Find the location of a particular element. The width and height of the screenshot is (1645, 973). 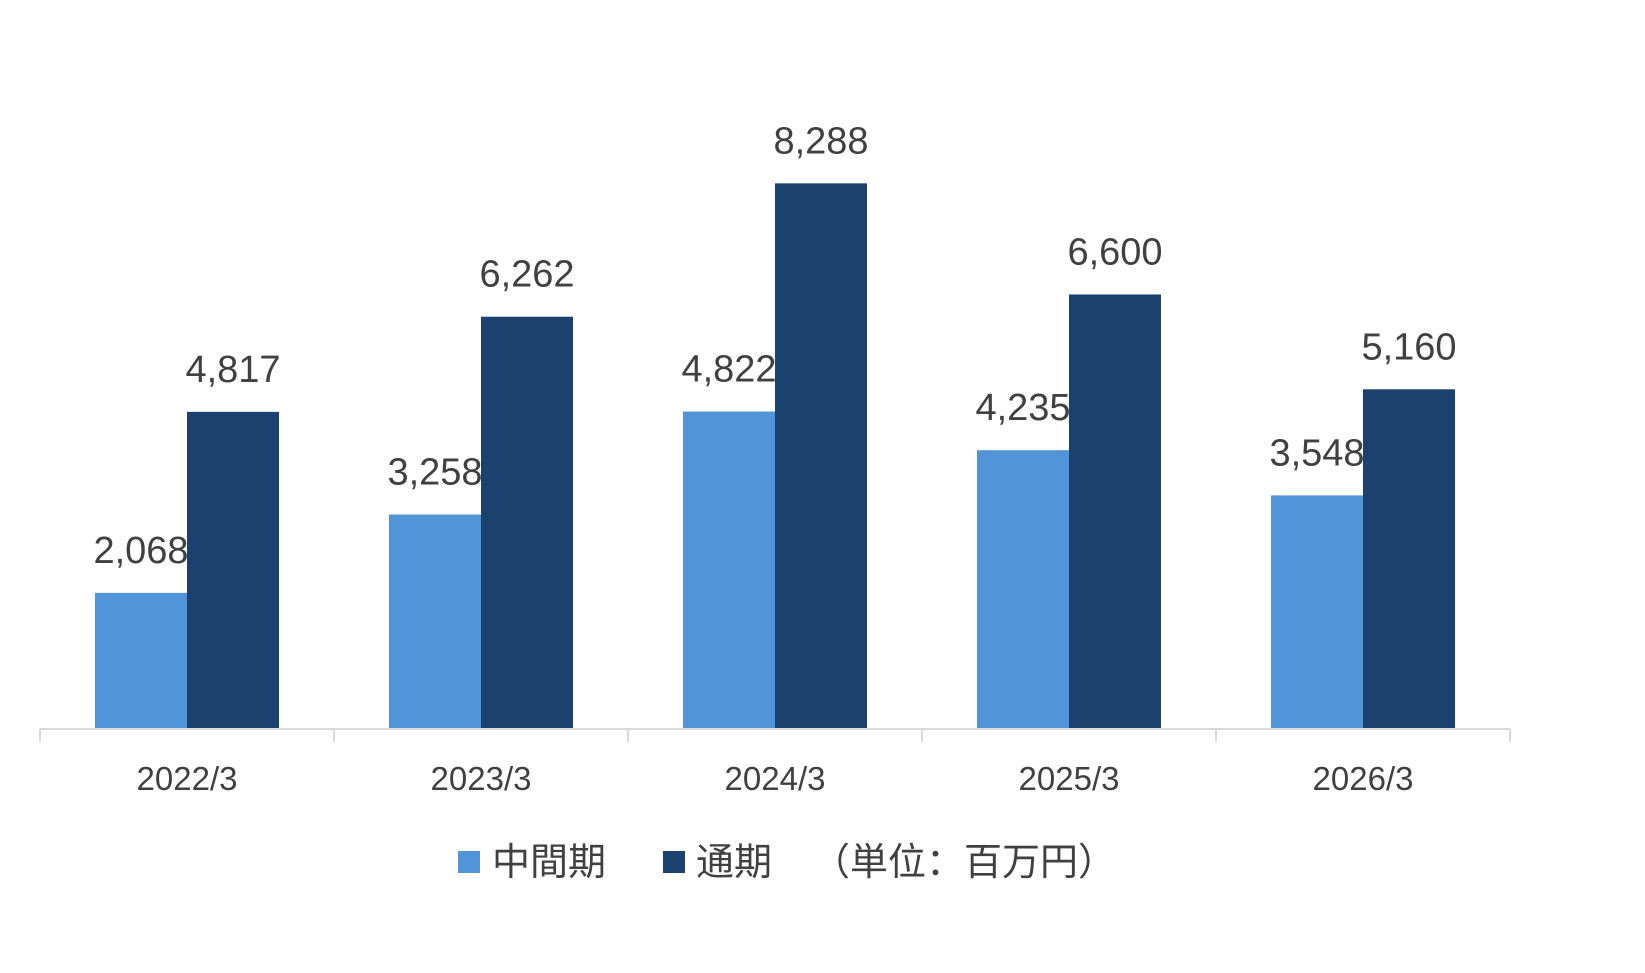

x-axis: 2022/3 2023/3 2024/3 2025/3 2026/3 is located at coordinates (775, 762).